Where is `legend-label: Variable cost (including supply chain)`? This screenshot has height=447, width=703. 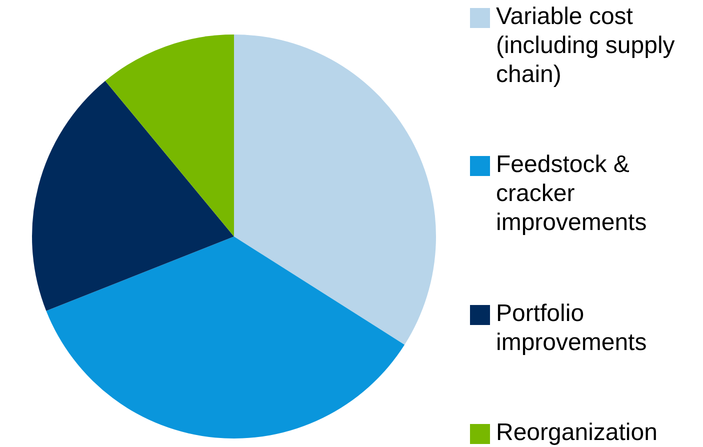
legend-label: Variable cost (including supply chain) is located at coordinates (586, 45).